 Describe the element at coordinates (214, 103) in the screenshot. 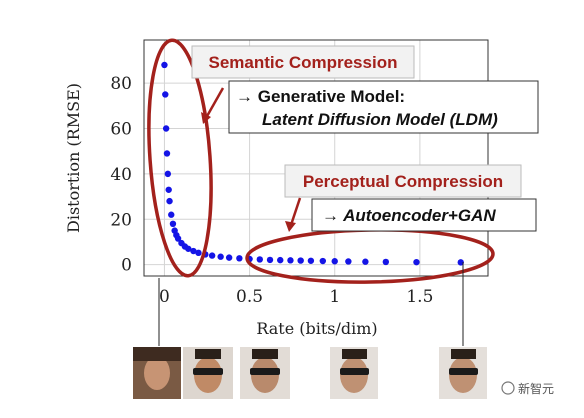

I see `semantic-arrow` at that location.